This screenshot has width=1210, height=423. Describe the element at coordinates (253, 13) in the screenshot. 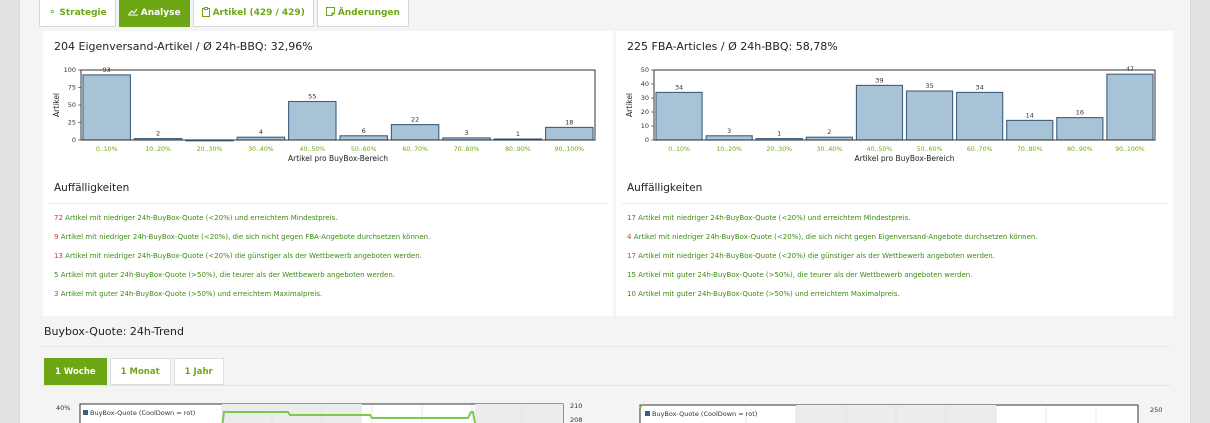

I see `tab-artikel: Artikel (429 / 429)` at that location.